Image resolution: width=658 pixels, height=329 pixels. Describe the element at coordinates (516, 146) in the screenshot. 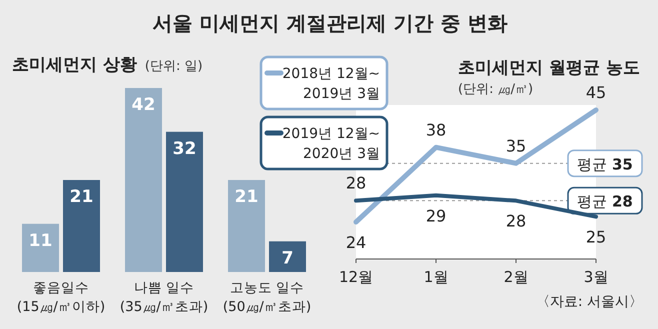

I see `data-label: 35` at that location.